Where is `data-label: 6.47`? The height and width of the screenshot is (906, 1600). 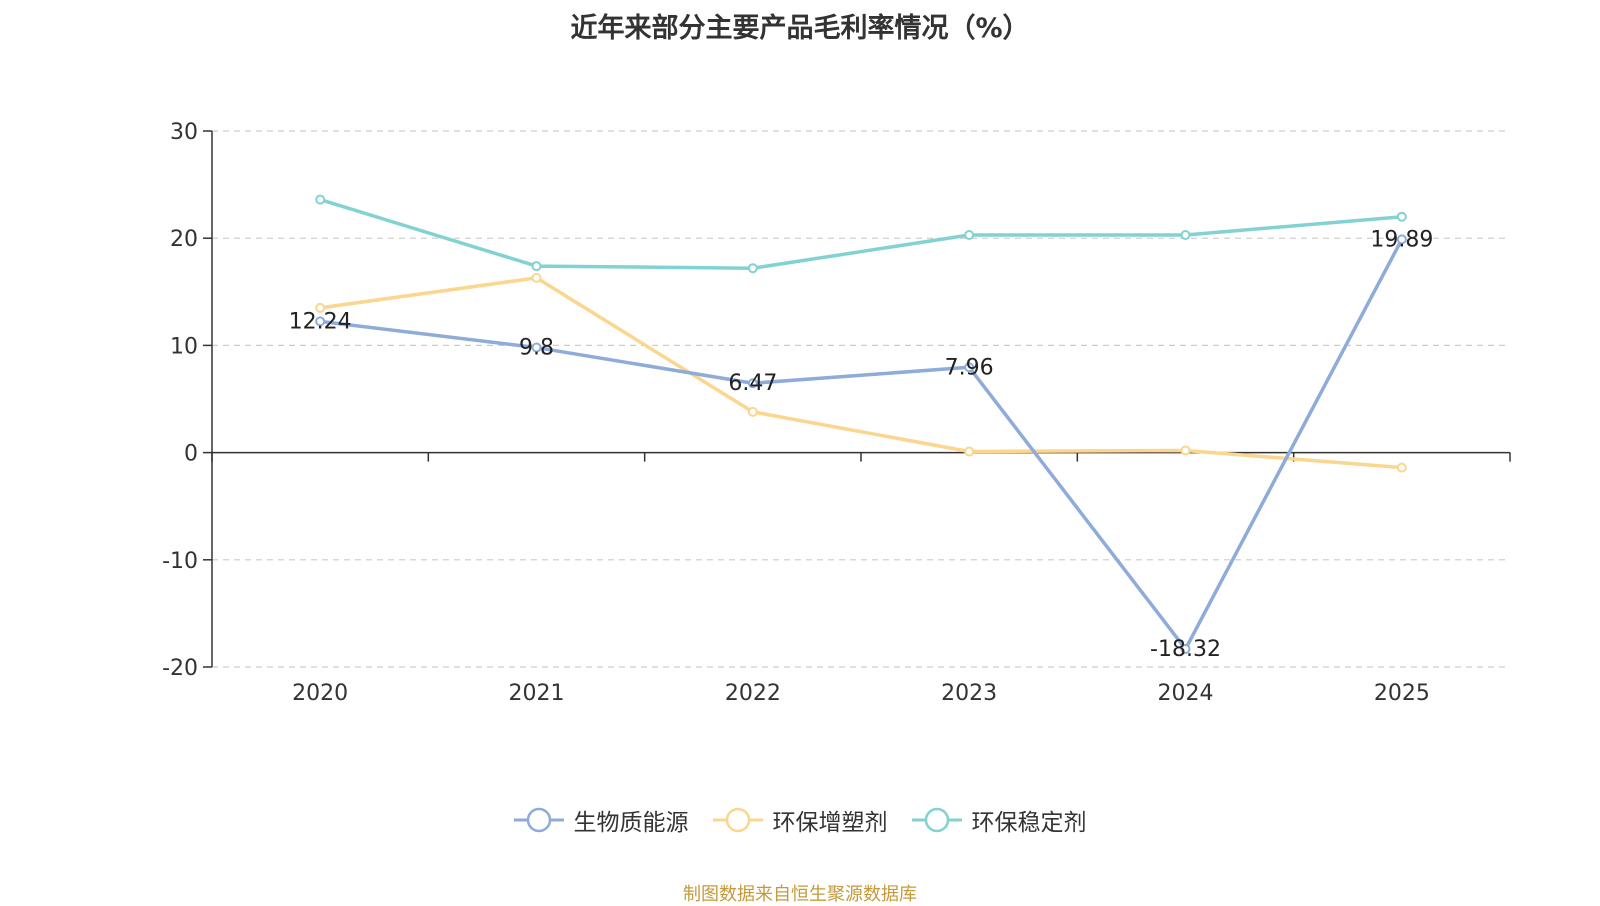
data-label: 6.47 is located at coordinates (752, 383).